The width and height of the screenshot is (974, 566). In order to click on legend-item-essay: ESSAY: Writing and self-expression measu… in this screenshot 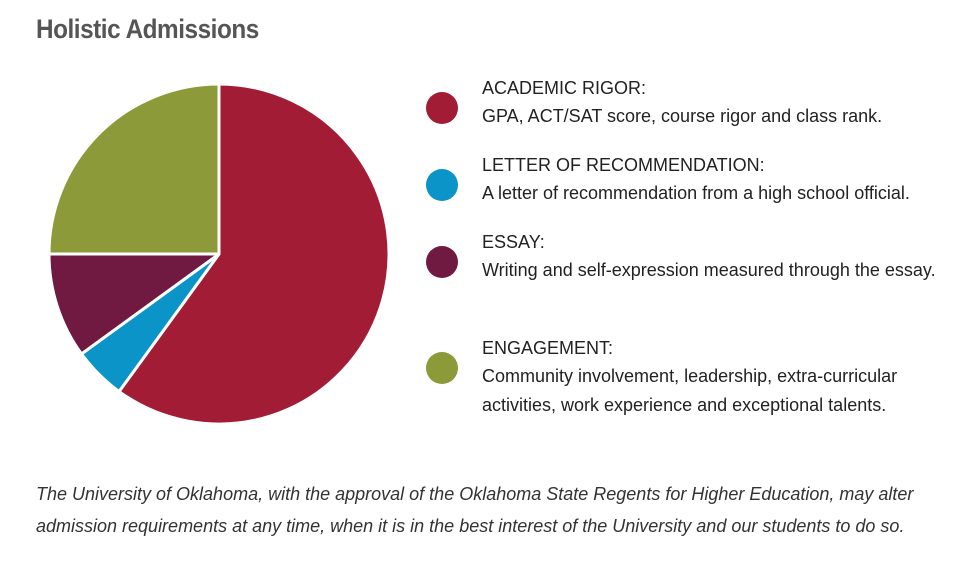, I will do `click(696, 281)`.